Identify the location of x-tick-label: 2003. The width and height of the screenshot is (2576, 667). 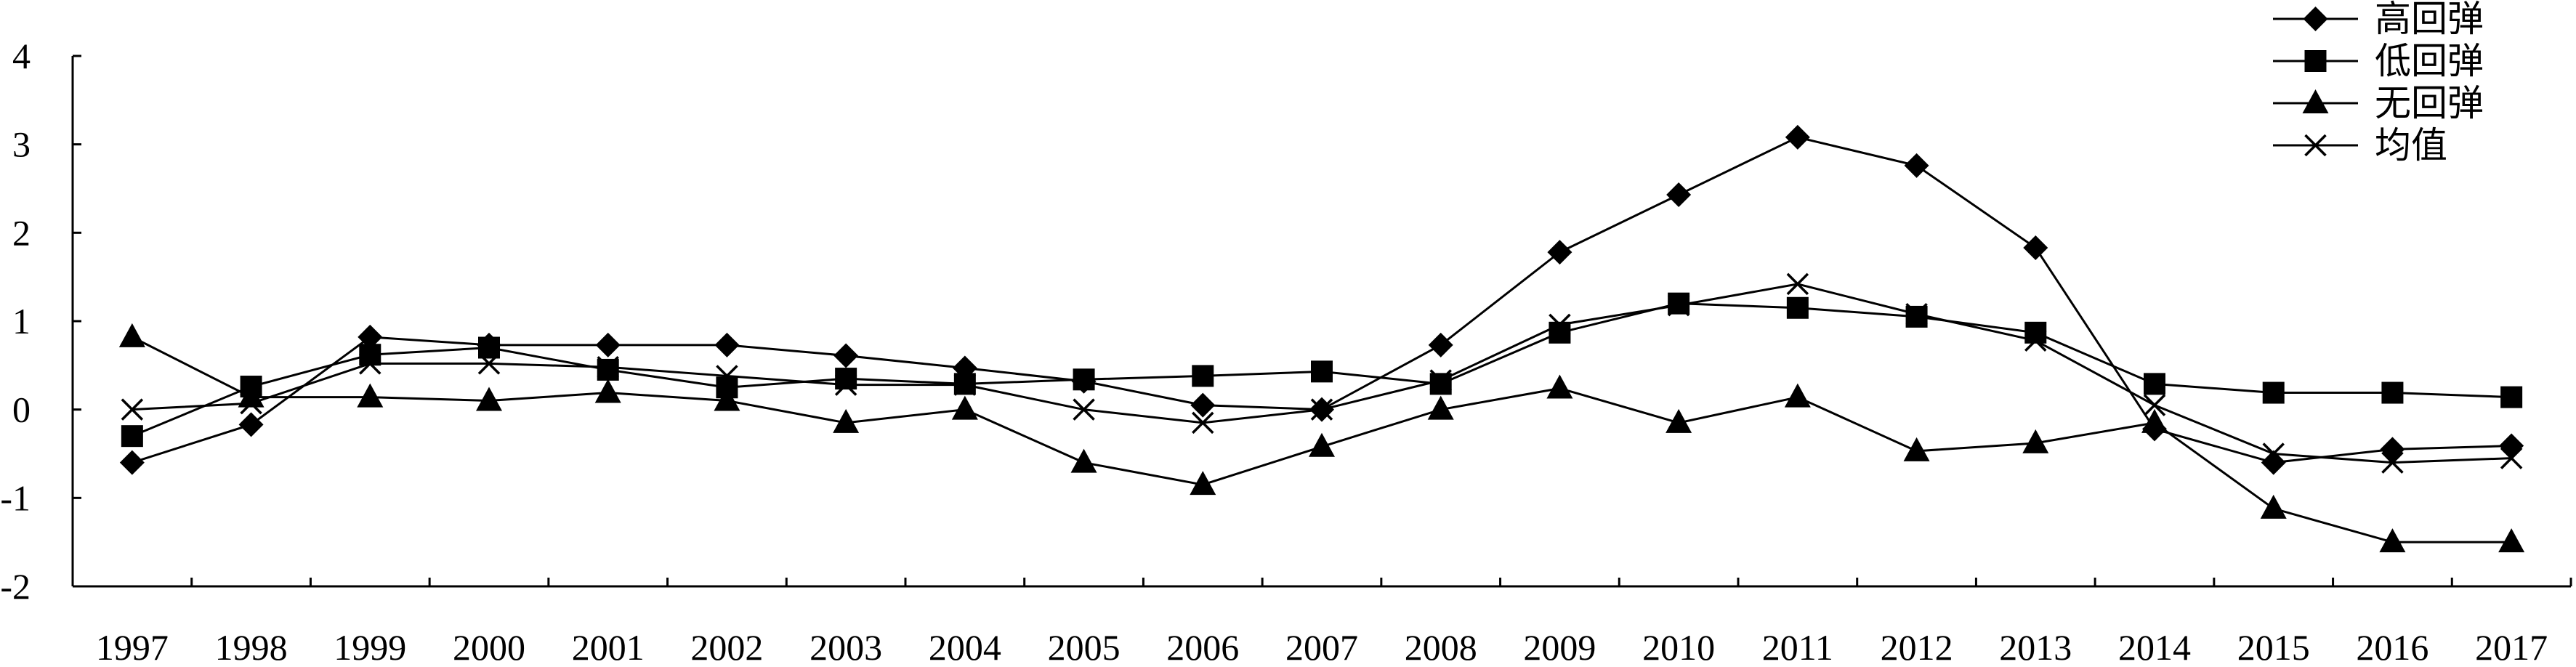
(845, 647).